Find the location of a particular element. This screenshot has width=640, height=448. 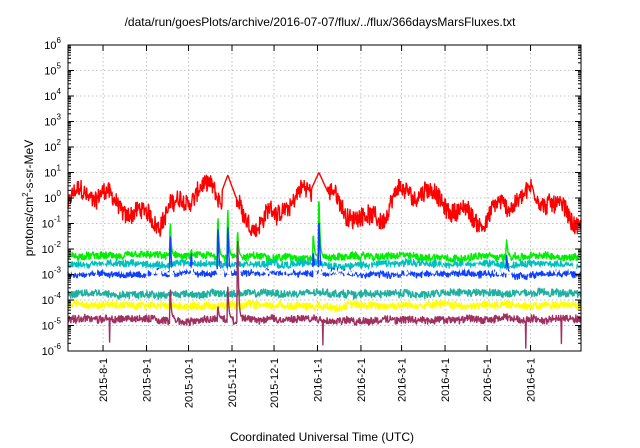

x-tick-label: 2016-3-1 is located at coordinates (403, 380).